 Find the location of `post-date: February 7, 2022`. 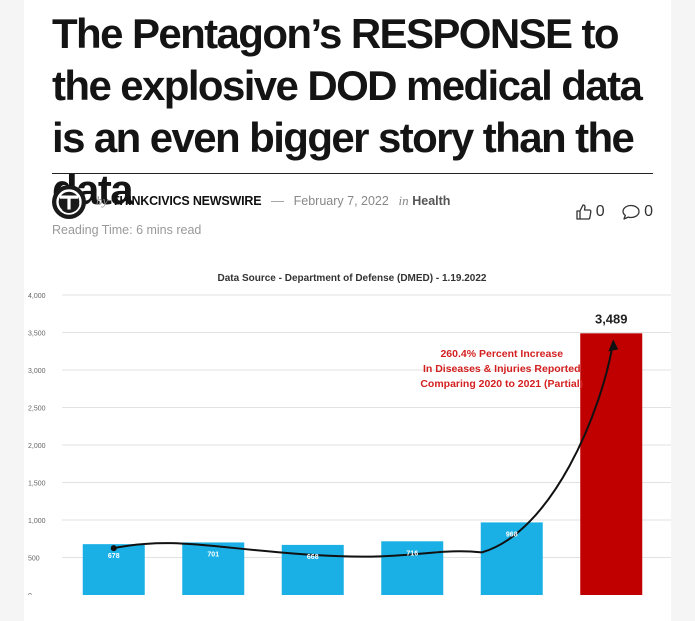

post-date: February 7, 2022 is located at coordinates (341, 201).